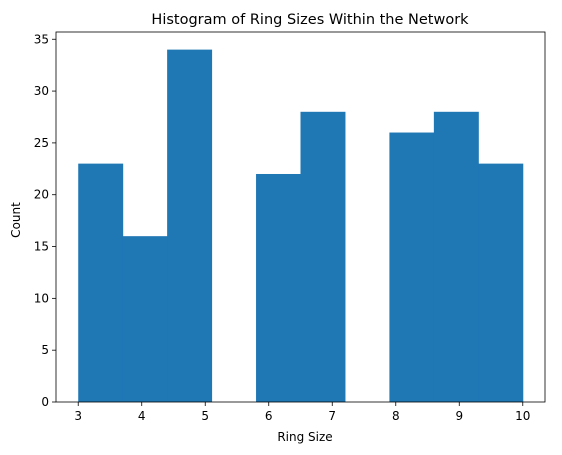  What do you see at coordinates (41, 298) in the screenshot?
I see `y-tick-label: 10` at bounding box center [41, 298].